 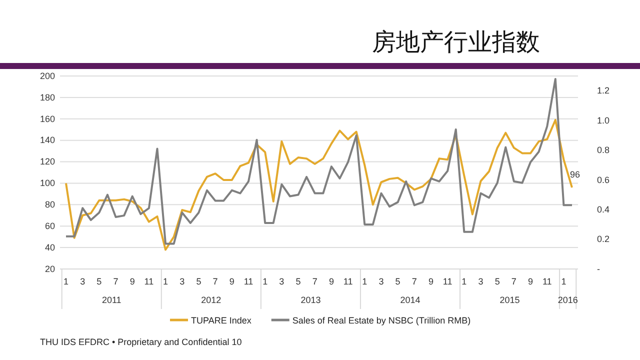 I want to click on y2-tick-label: -, so click(x=598, y=269).